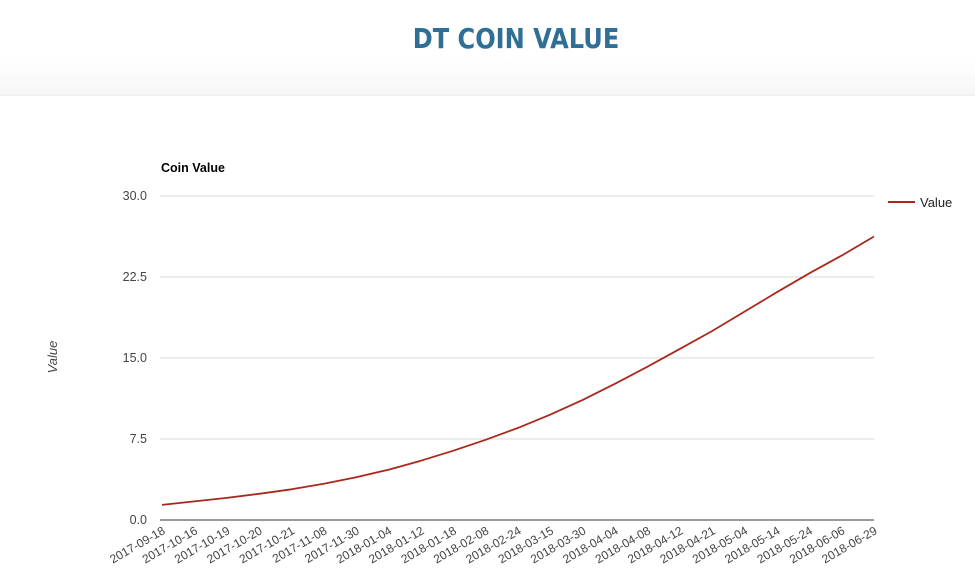 This screenshot has height=588, width=975. Describe the element at coordinates (936, 202) in the screenshot. I see `legend-label-value: Value` at that location.